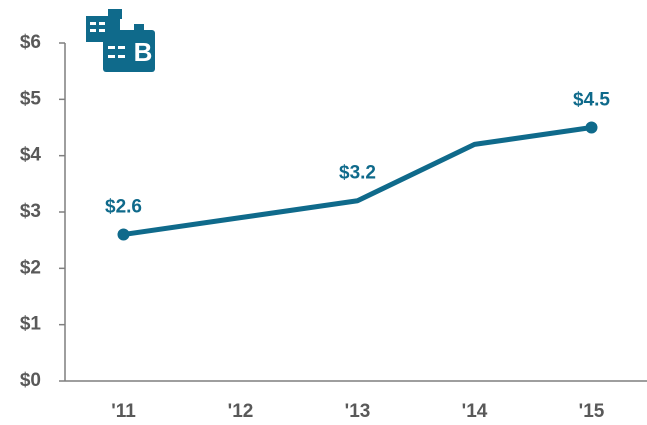 The width and height of the screenshot is (647, 425). What do you see at coordinates (591, 100) in the screenshot?
I see `data-label: $4.5` at bounding box center [591, 100].